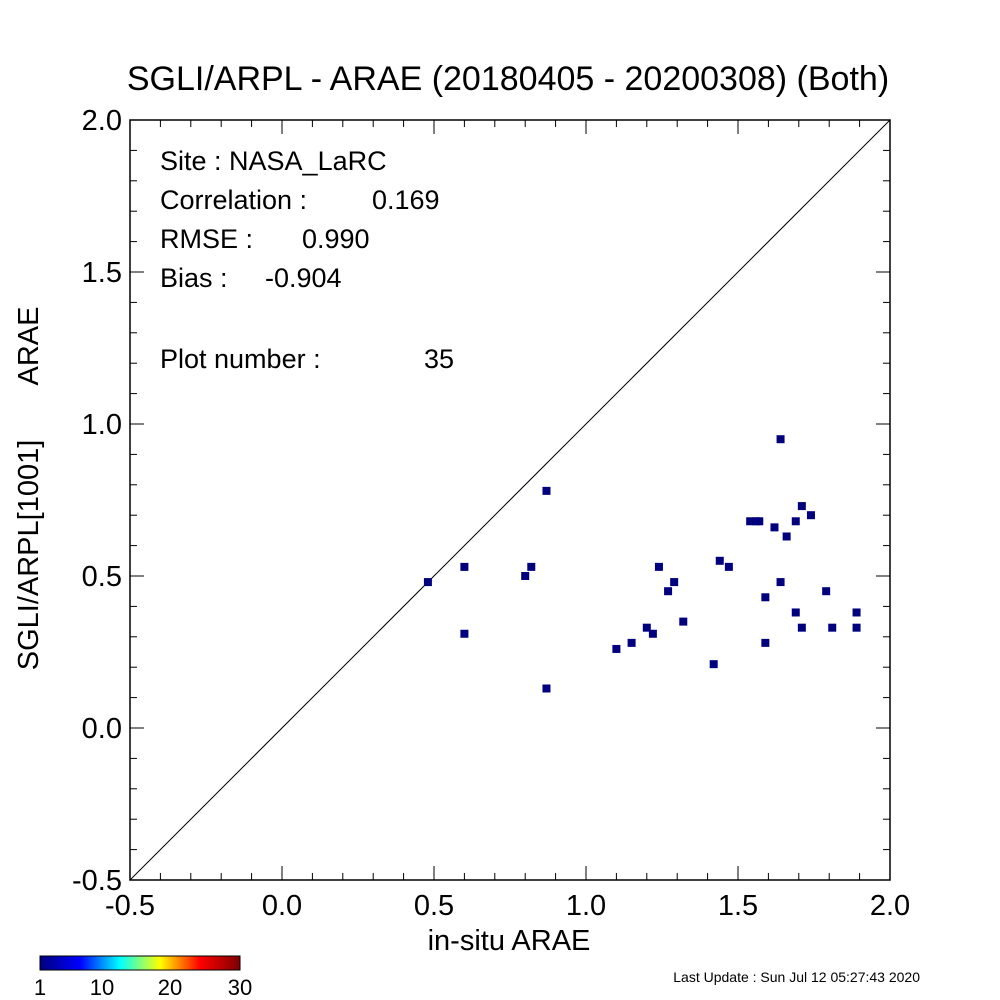 This screenshot has width=1000, height=1000. Describe the element at coordinates (434, 906) in the screenshot. I see `x-tick-label: 0.5` at that location.